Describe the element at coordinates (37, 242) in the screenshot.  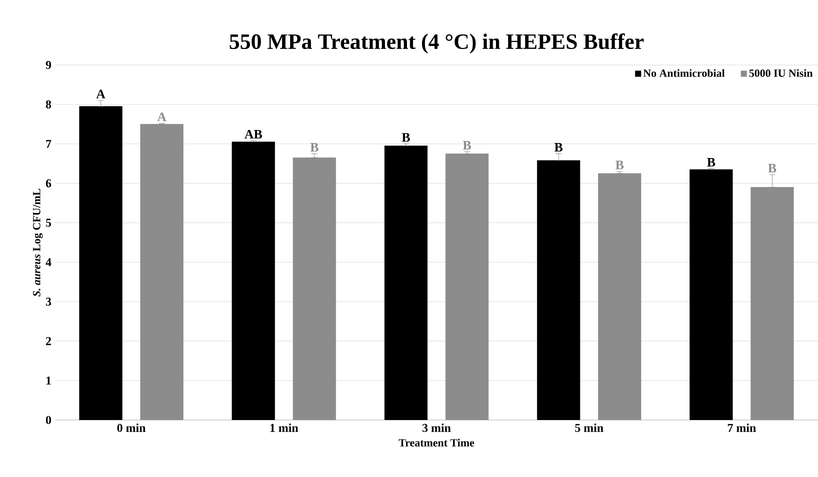
I see `y-axis-title: S. aureus Log CFU/mL` at that location.